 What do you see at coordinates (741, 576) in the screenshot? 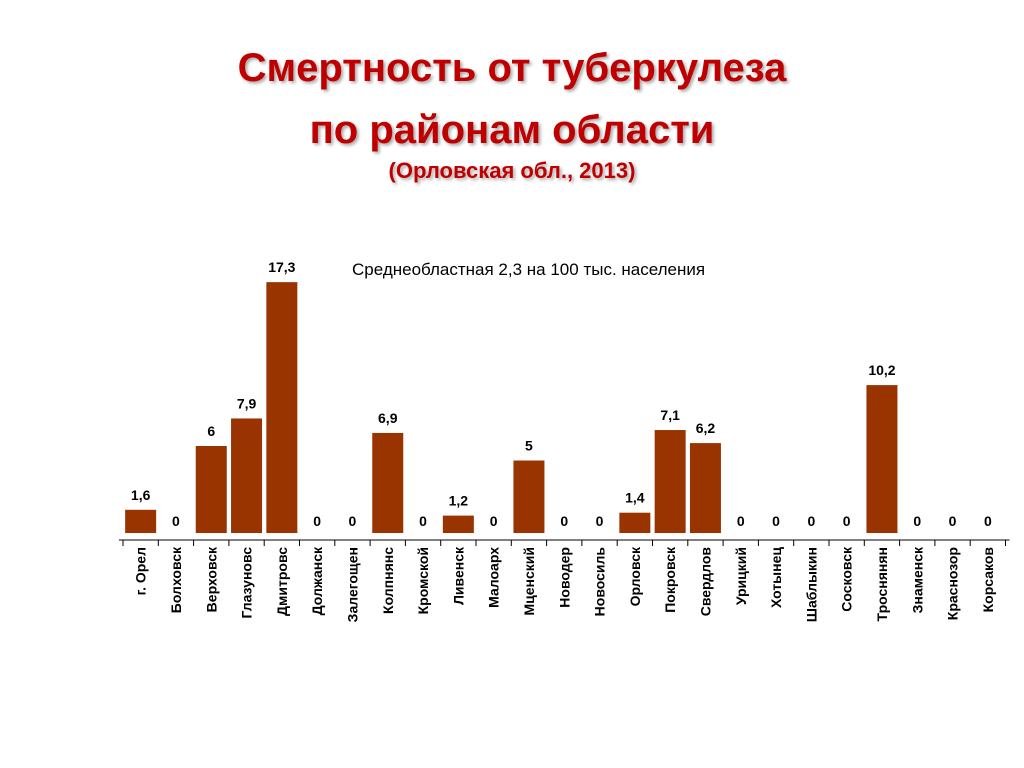
I see `category-label: Урицкий` at bounding box center [741, 576].